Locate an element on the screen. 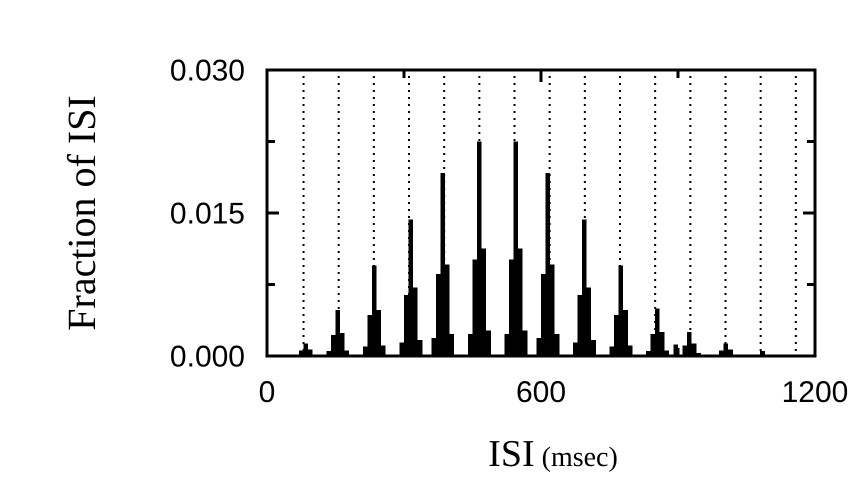 The width and height of the screenshot is (862, 477). y-tick-label: 0.000 is located at coordinates (207, 357).